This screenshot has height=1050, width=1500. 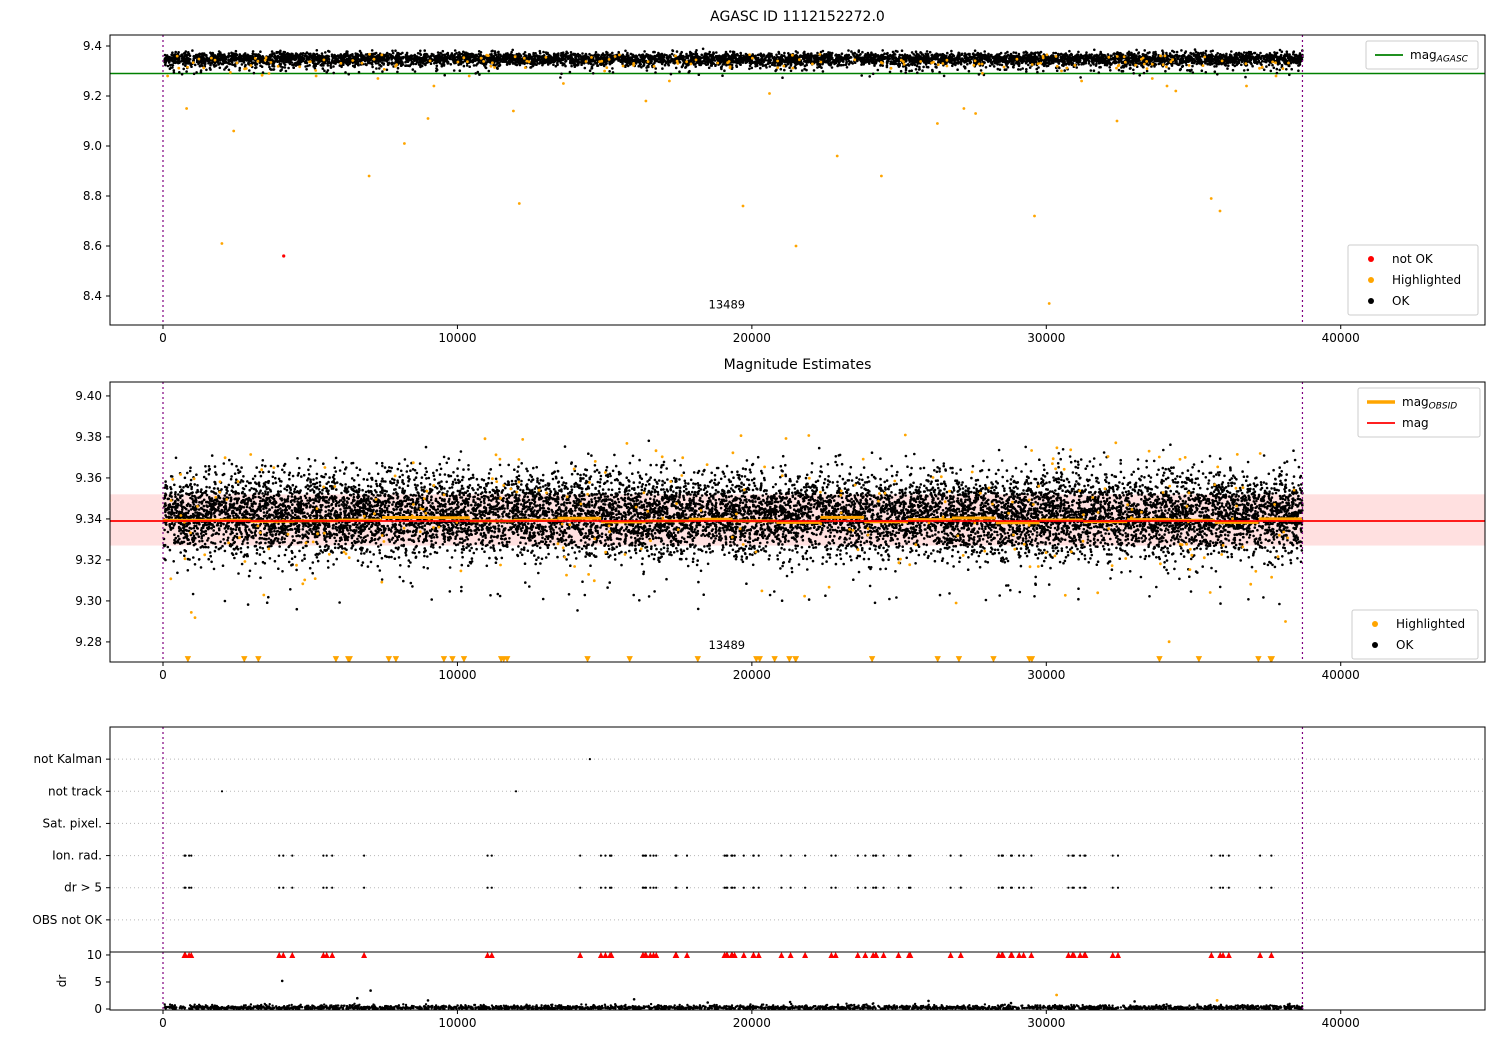 What do you see at coordinates (88, 396) in the screenshot?
I see `svg-text: 9.40` at bounding box center [88, 396].